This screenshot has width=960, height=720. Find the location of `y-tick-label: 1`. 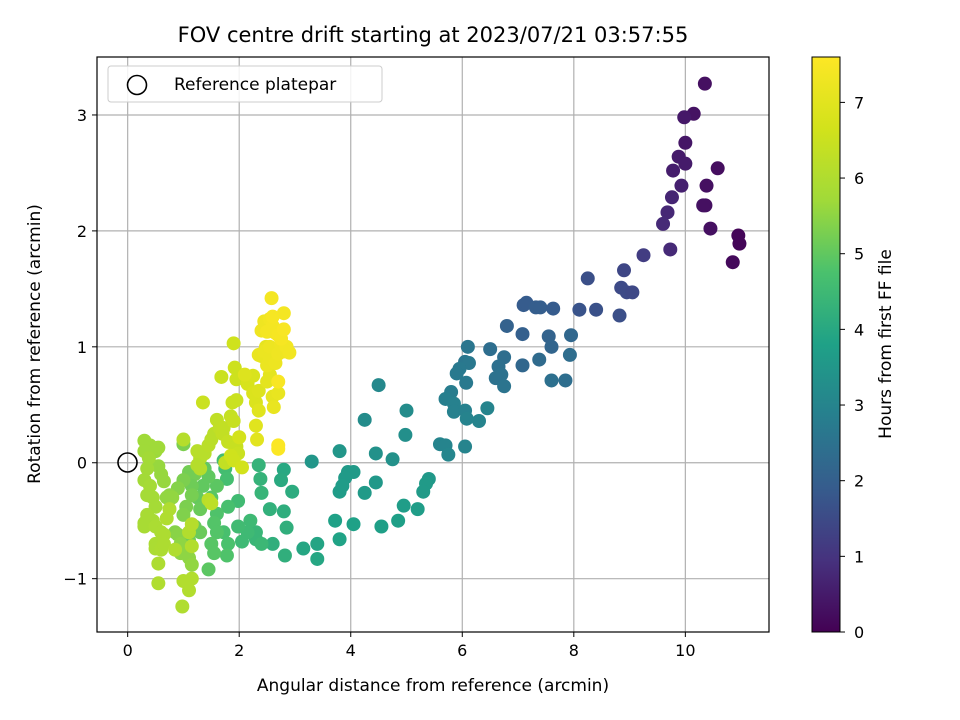

y-tick-label: 1 is located at coordinates (82, 347).